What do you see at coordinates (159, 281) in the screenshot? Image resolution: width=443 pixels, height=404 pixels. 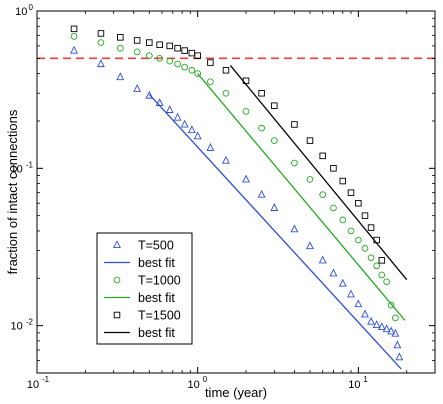 I see `legend-entry-label: T=1000` at bounding box center [159, 281].